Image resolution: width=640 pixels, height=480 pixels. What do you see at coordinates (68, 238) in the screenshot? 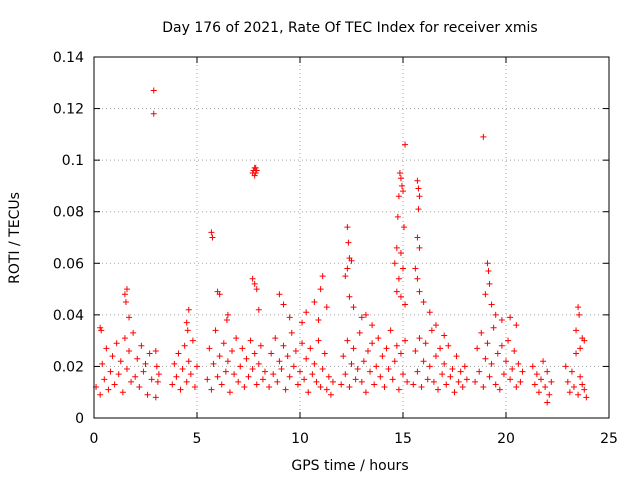
I see `y-tick-labels: 0 0.02 0.04 0.06 0.08 0.1 0.12 0.14` at bounding box center [68, 238].